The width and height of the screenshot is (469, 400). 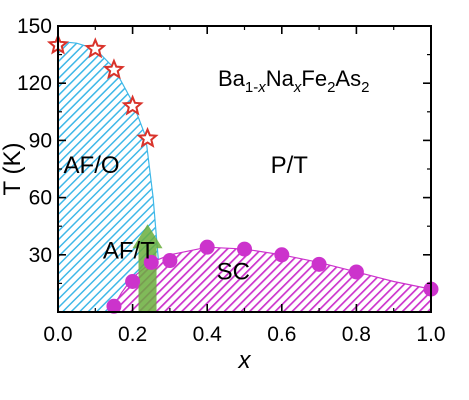 I want to click on x-tick-label-4: 0.8, so click(x=356, y=334).